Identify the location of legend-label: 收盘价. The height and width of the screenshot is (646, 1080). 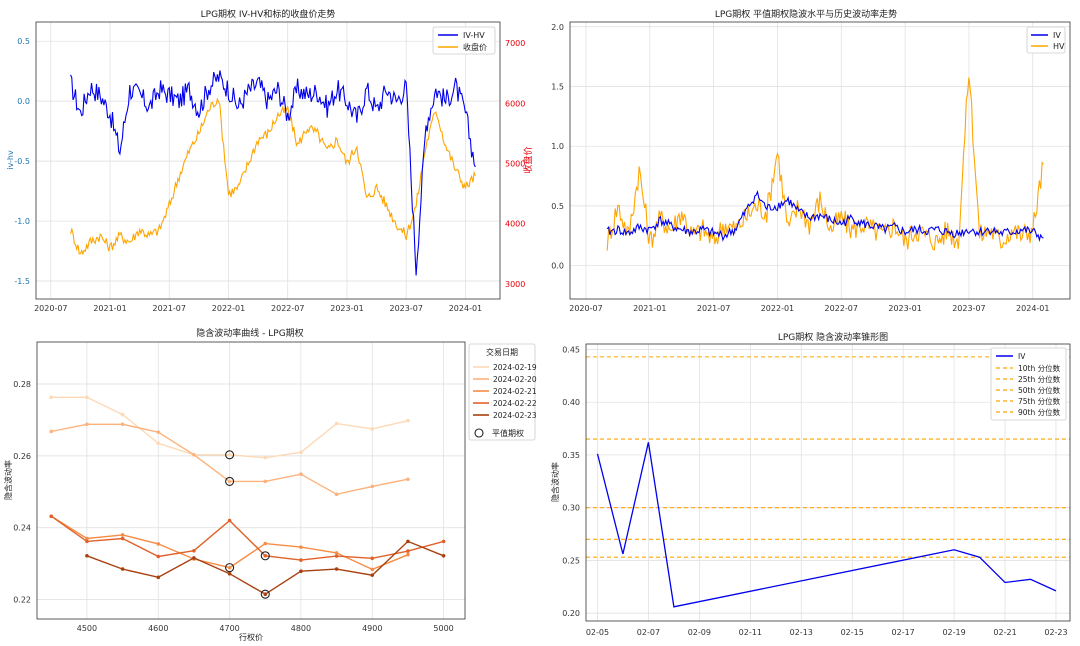
(475, 47).